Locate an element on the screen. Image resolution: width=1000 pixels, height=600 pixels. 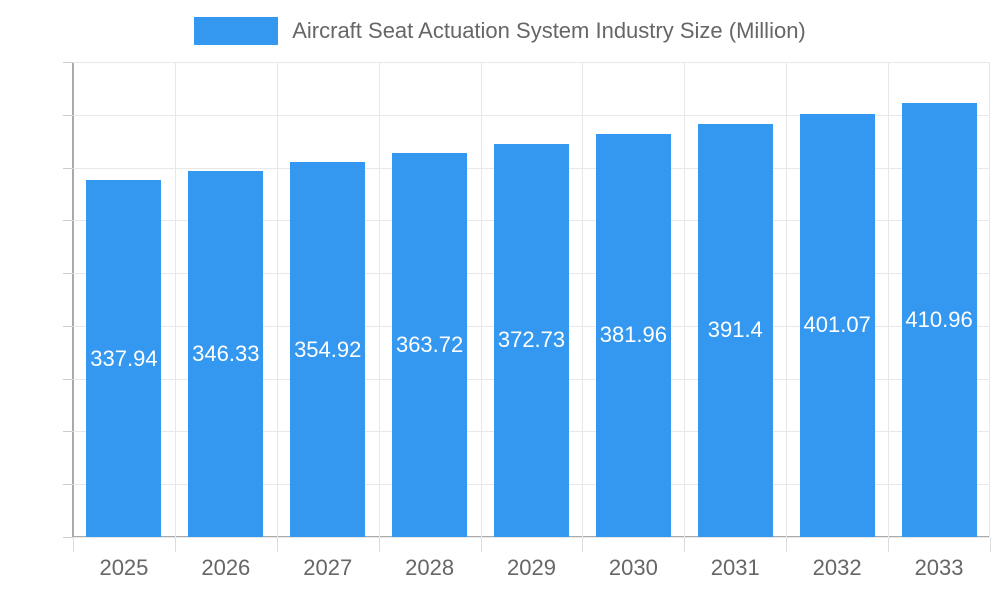
x-axis-tick-label: 2028 is located at coordinates (430, 567).